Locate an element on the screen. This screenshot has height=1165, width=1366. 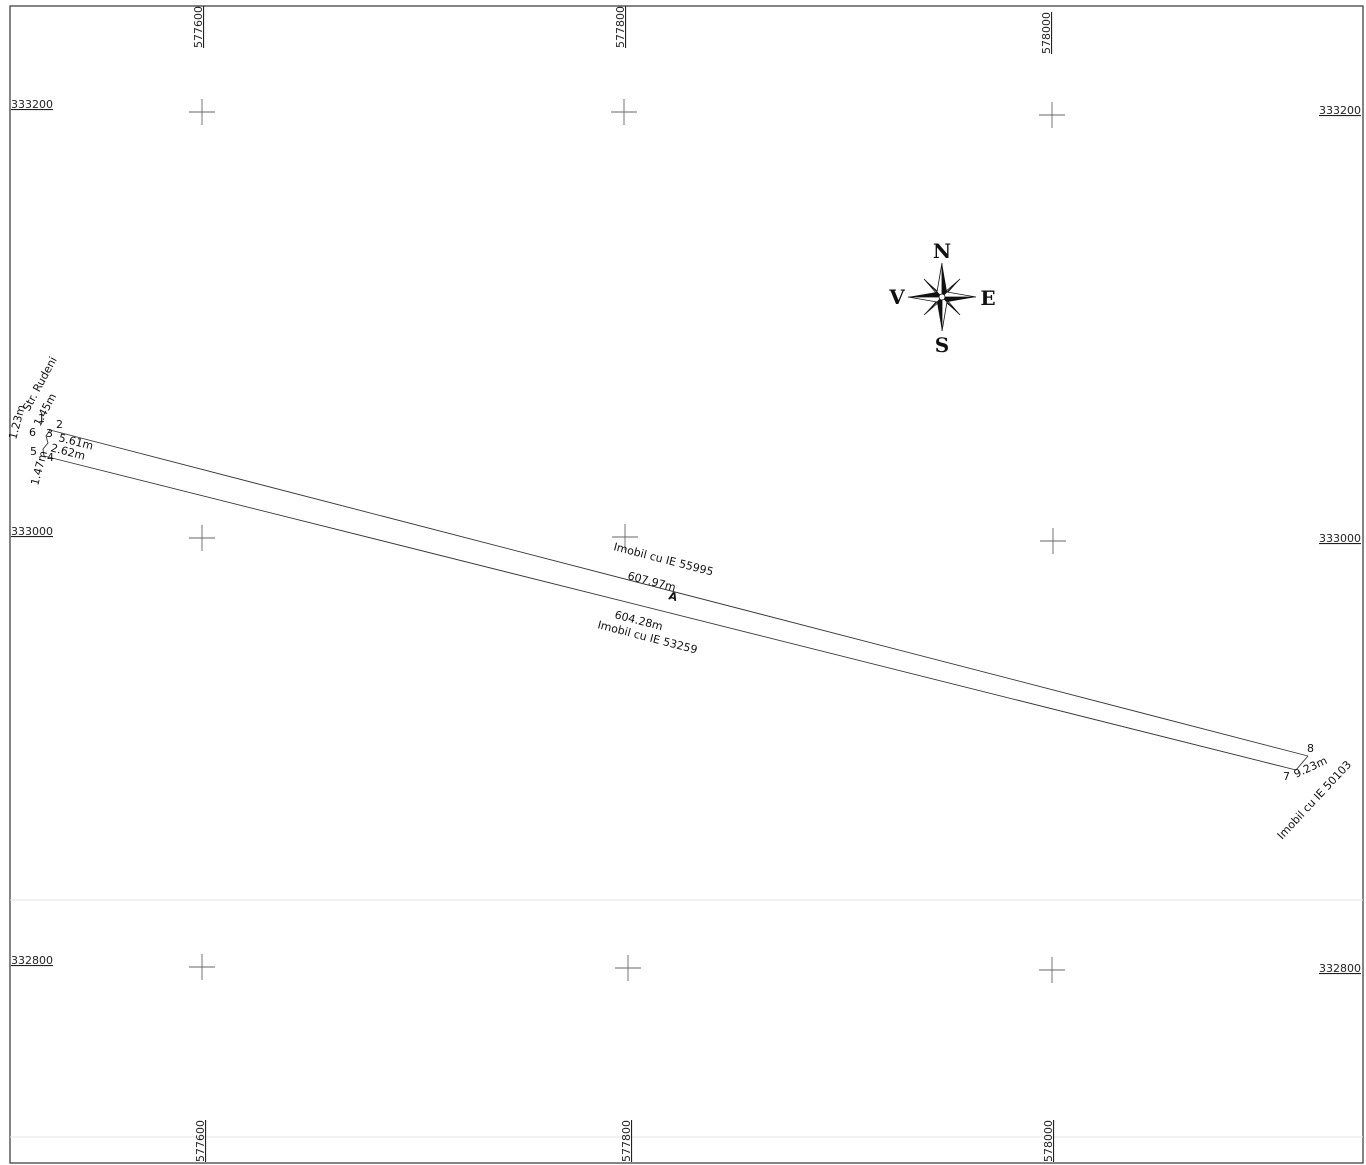
northing-label-right: 333000 is located at coordinates (1340, 538).